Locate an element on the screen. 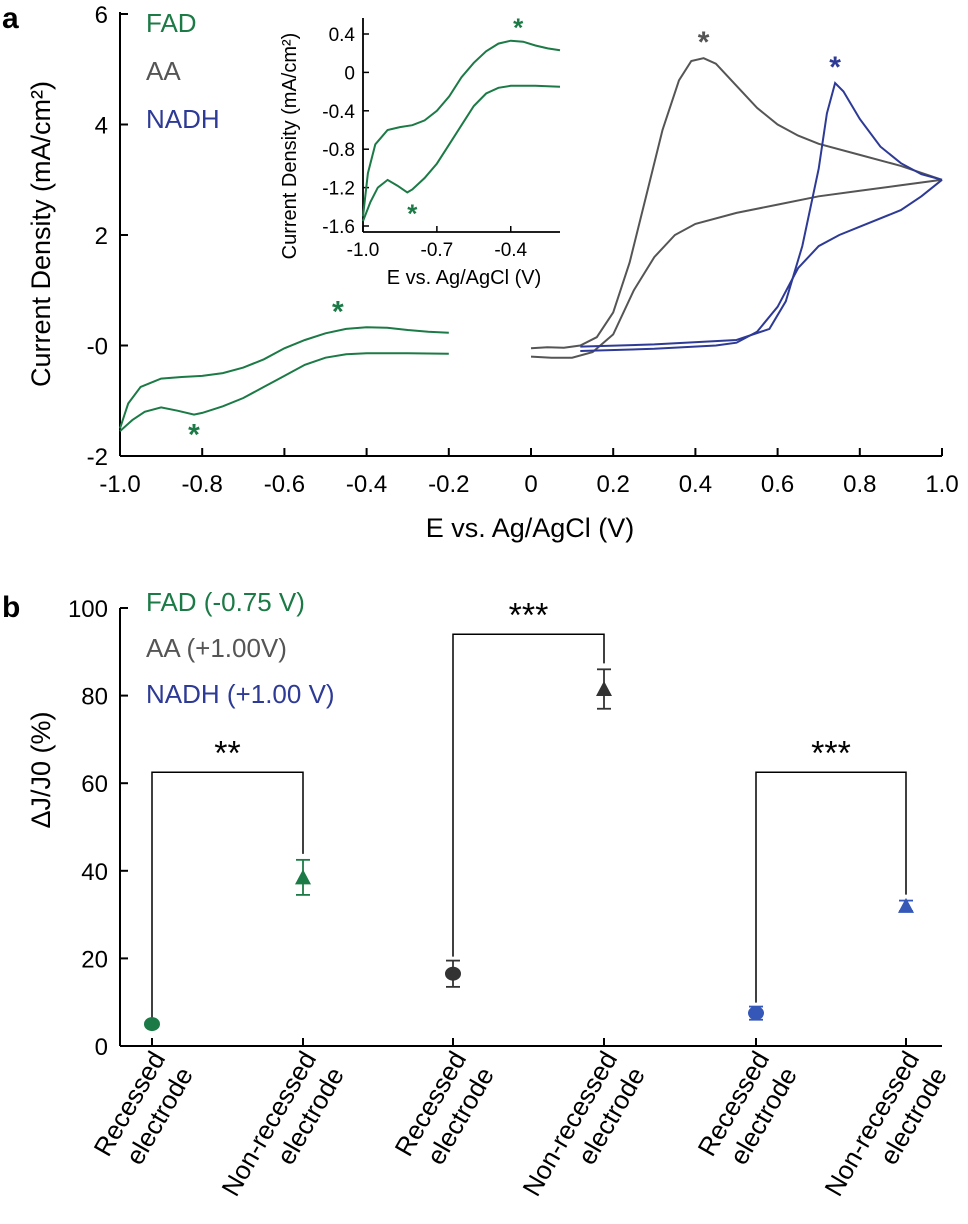 The width and height of the screenshot is (968, 1224). panel-a-x-tick-label: 0.4 is located at coordinates (695, 484).